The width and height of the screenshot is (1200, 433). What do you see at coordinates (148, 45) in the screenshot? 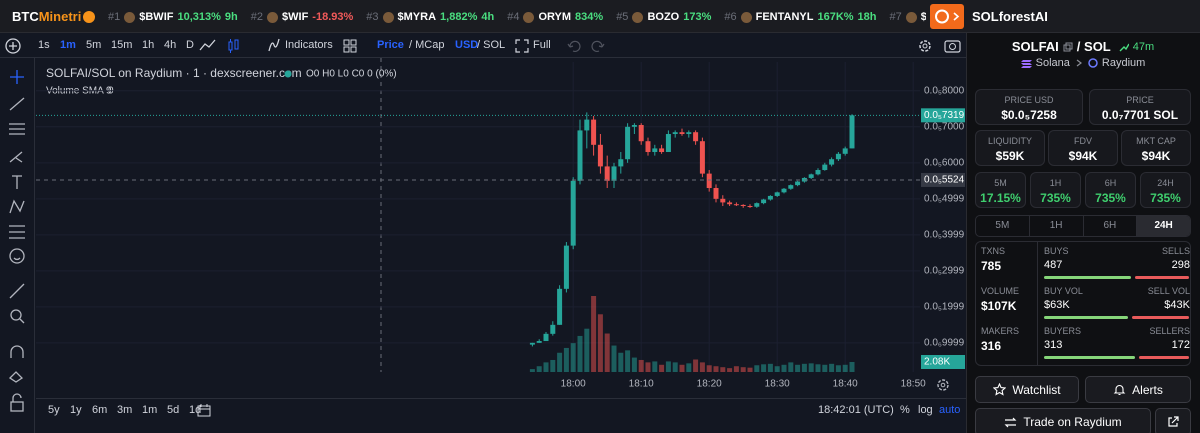
I see `interval: 1h` at bounding box center [148, 45].